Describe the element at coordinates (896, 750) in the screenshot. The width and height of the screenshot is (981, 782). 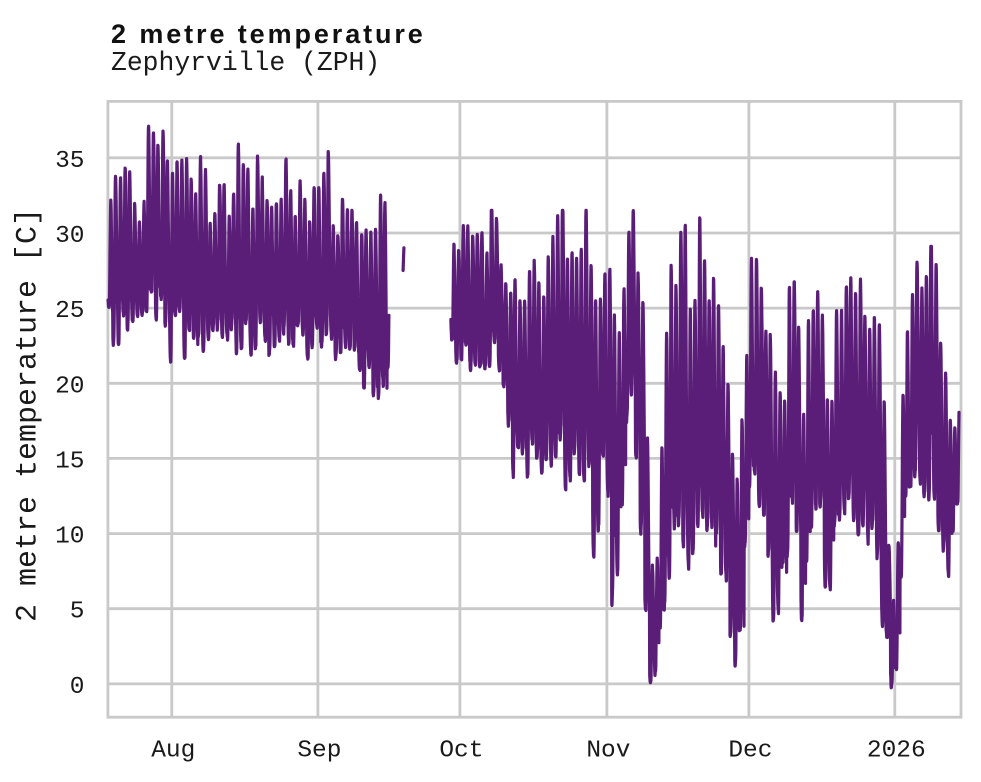
I see `svg-text: 2026` at that location.